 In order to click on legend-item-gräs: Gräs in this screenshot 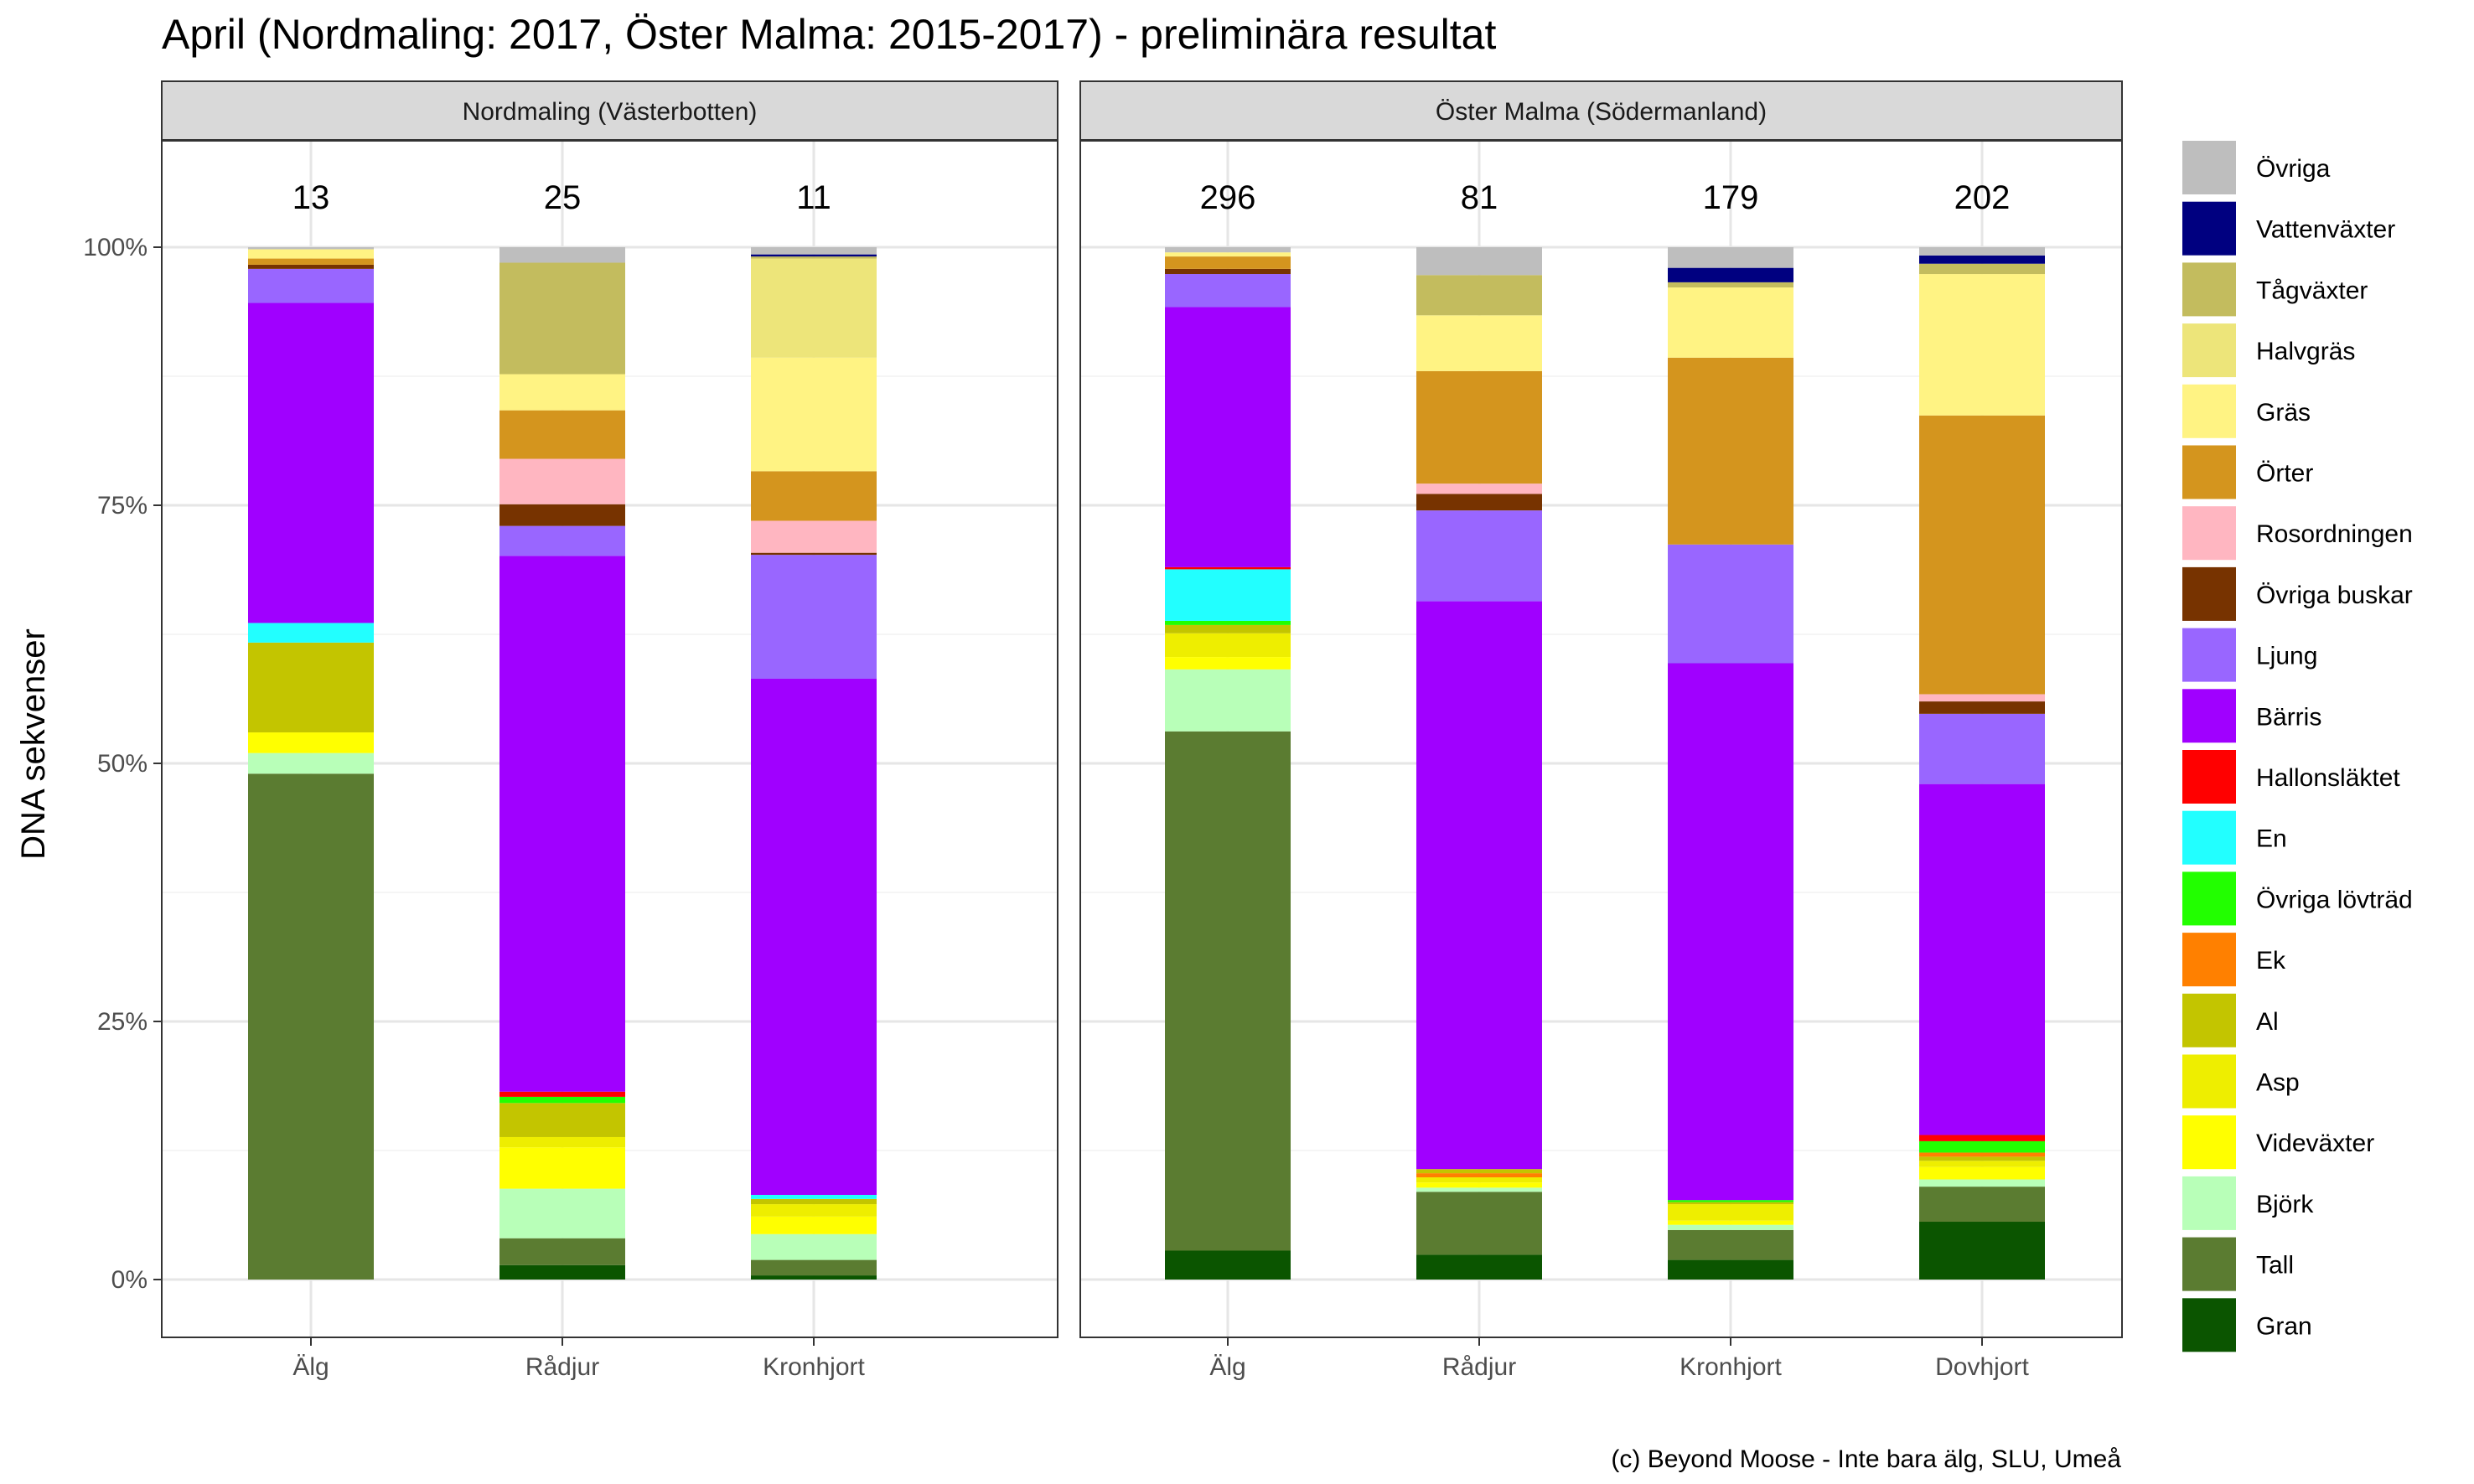, I will do `click(2246, 411)`.